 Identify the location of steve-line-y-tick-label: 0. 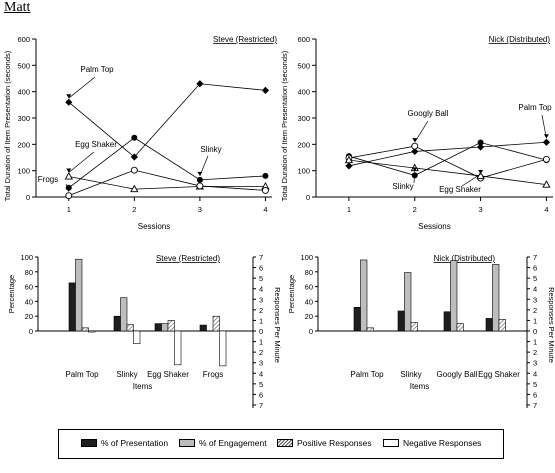
(28, 197).